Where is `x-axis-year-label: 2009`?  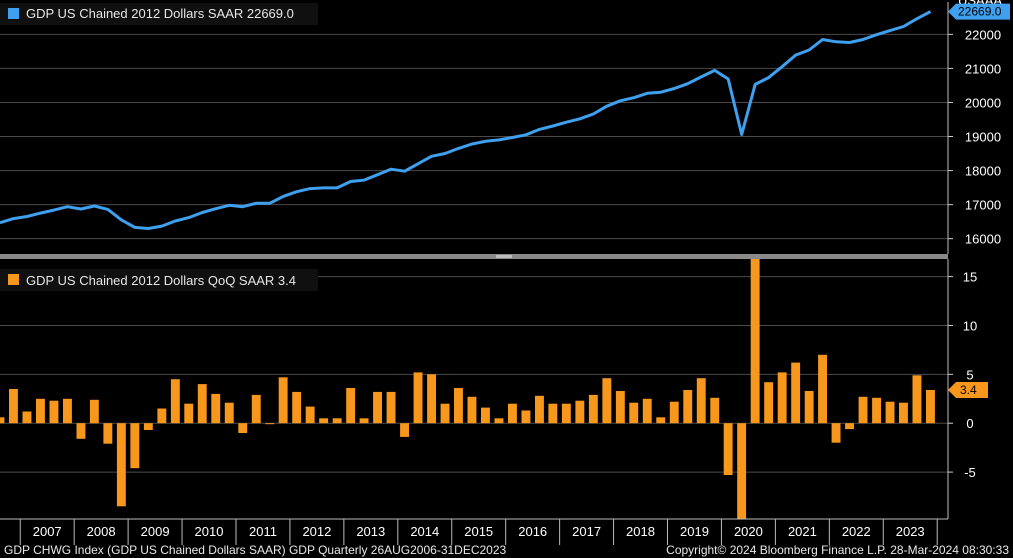
x-axis-year-label: 2009 is located at coordinates (155, 531).